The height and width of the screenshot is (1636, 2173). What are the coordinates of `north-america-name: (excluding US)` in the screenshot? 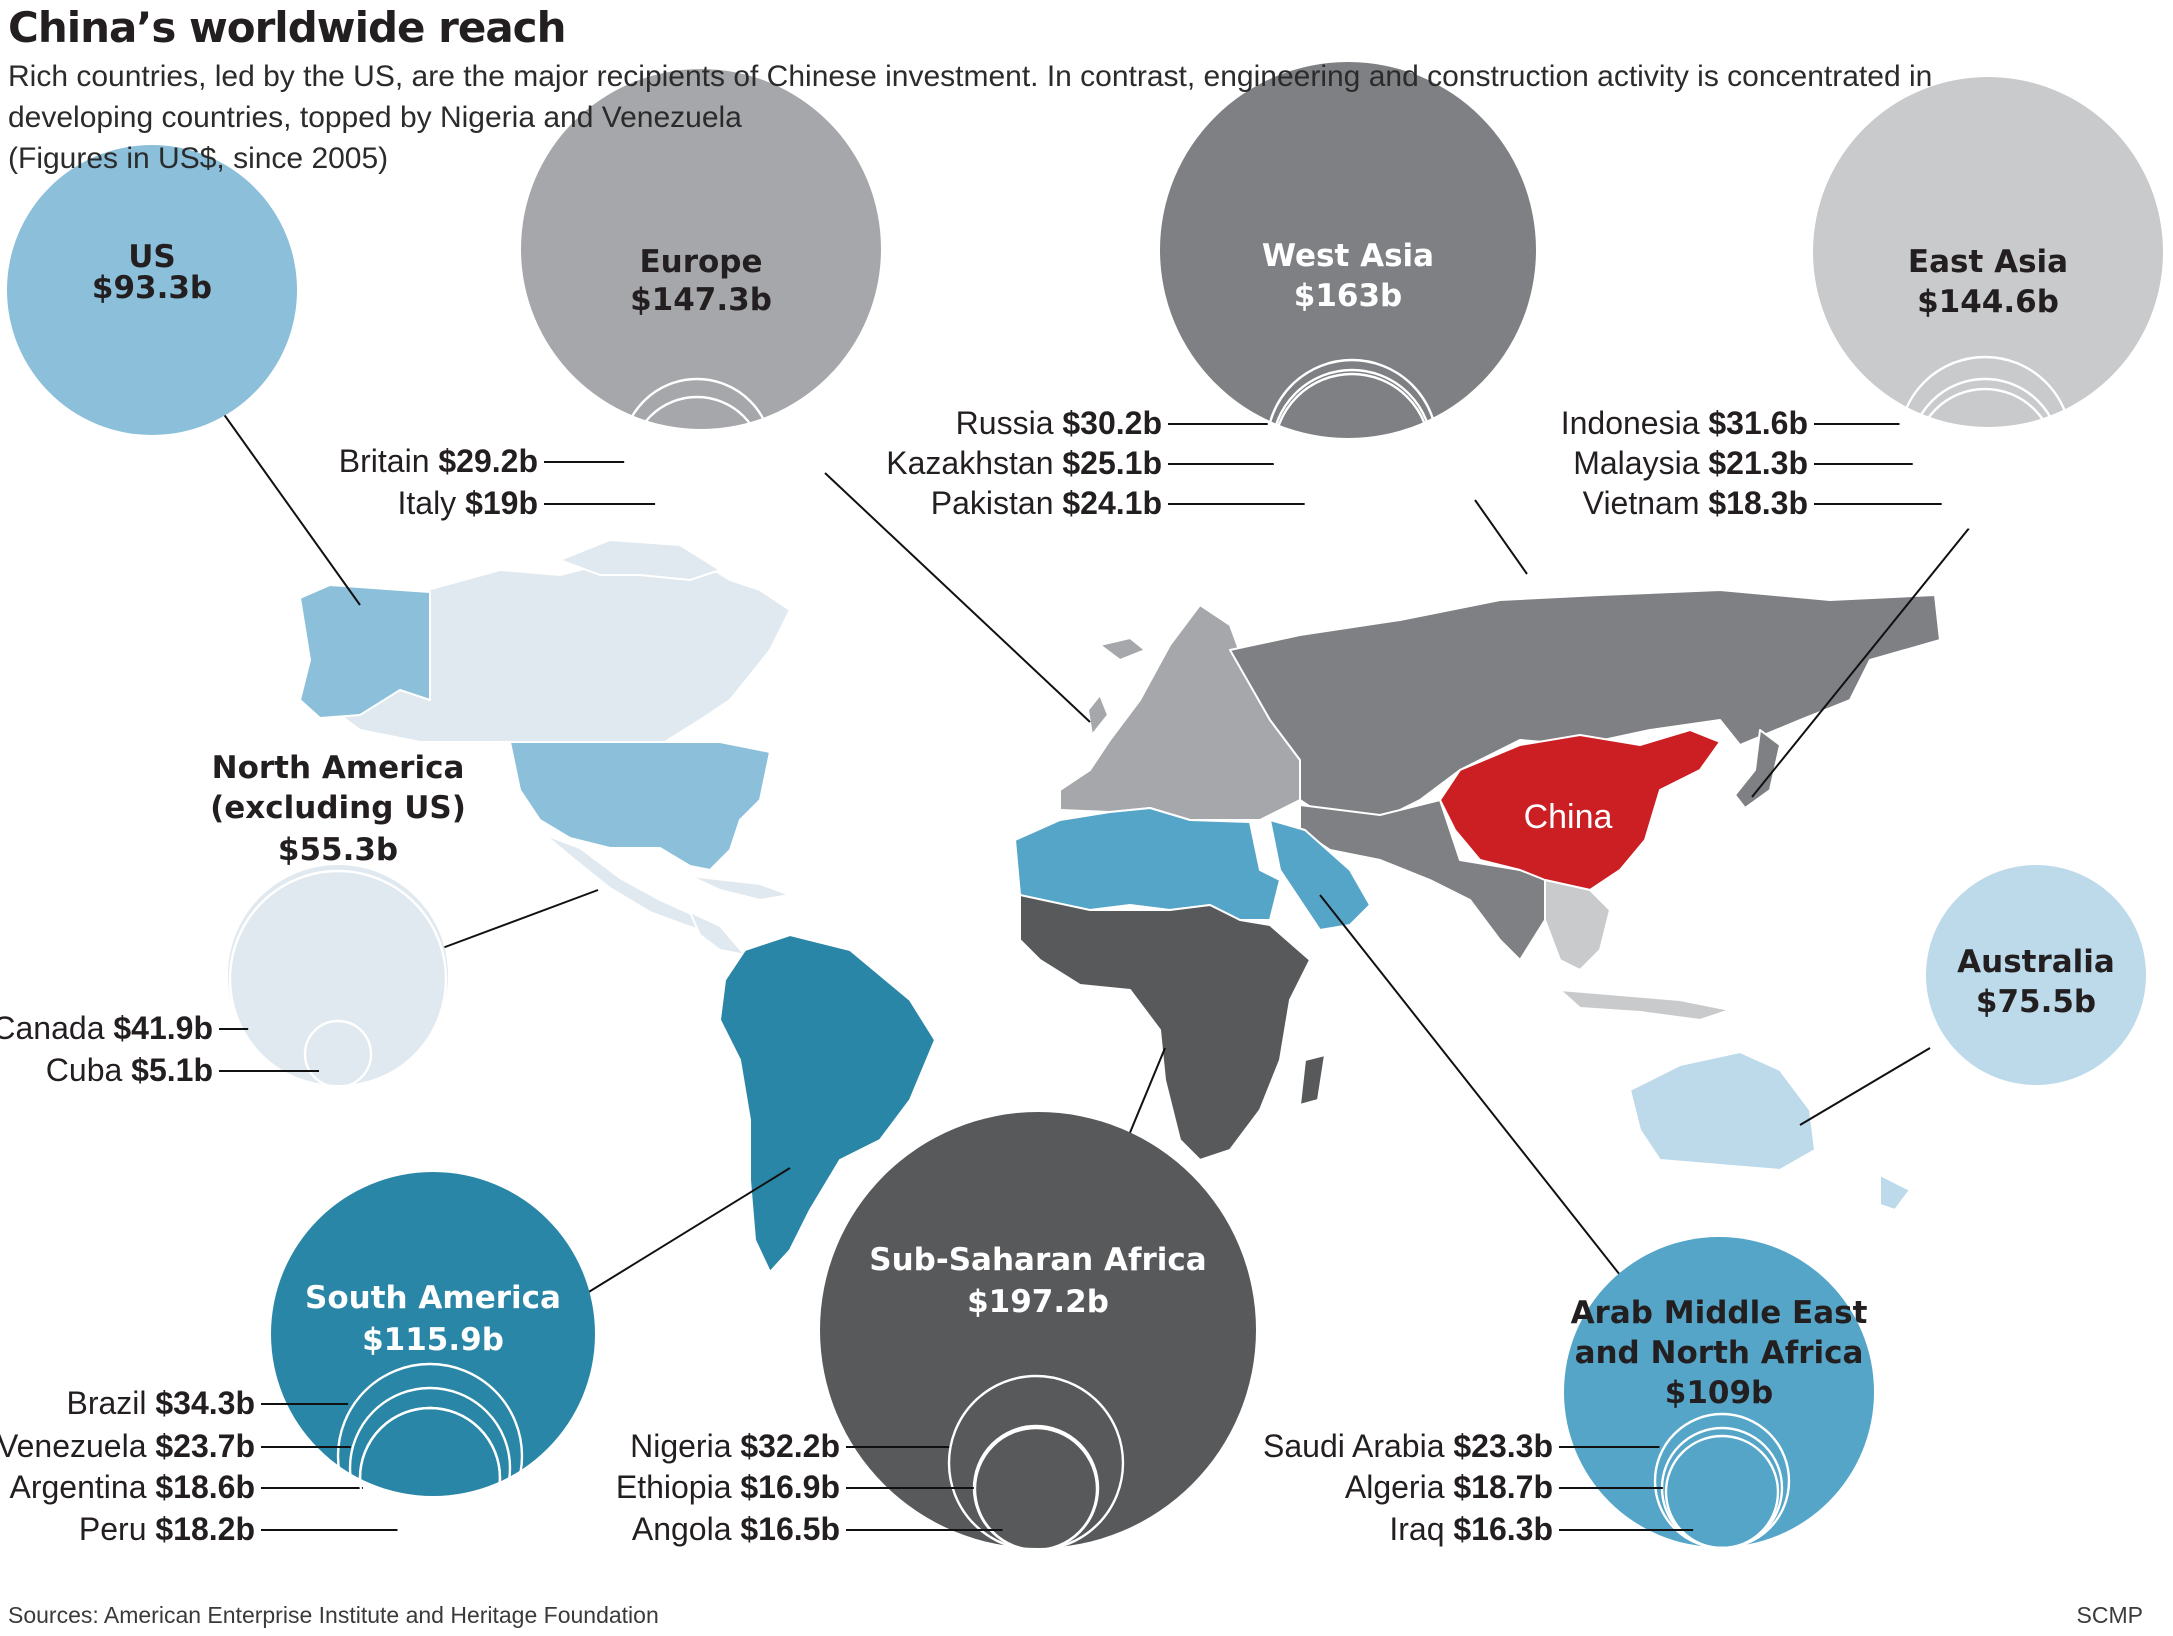 It's located at (338, 808).